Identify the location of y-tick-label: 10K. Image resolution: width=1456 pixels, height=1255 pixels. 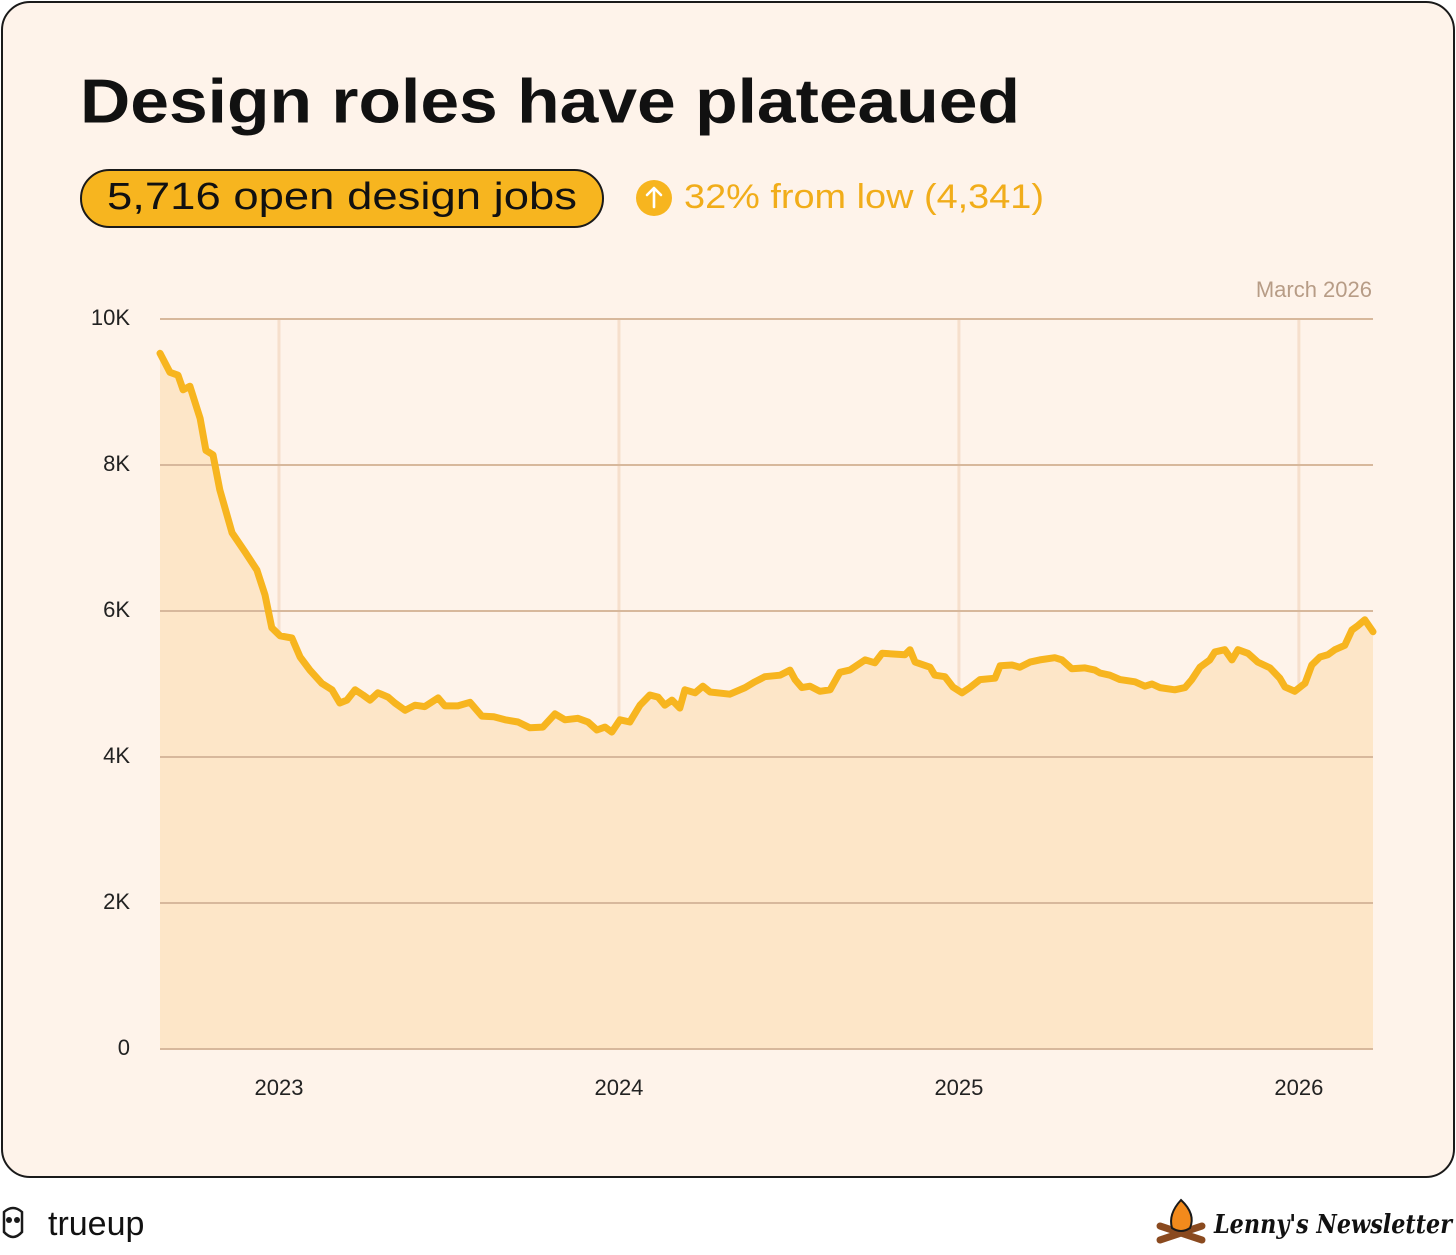
(110, 317).